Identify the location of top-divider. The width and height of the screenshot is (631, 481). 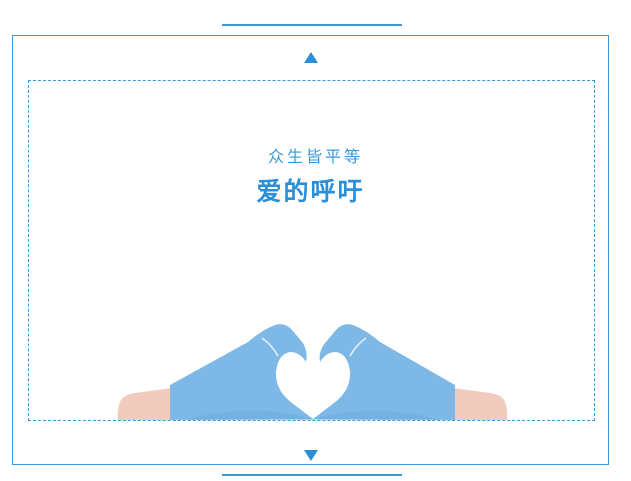
(312, 25).